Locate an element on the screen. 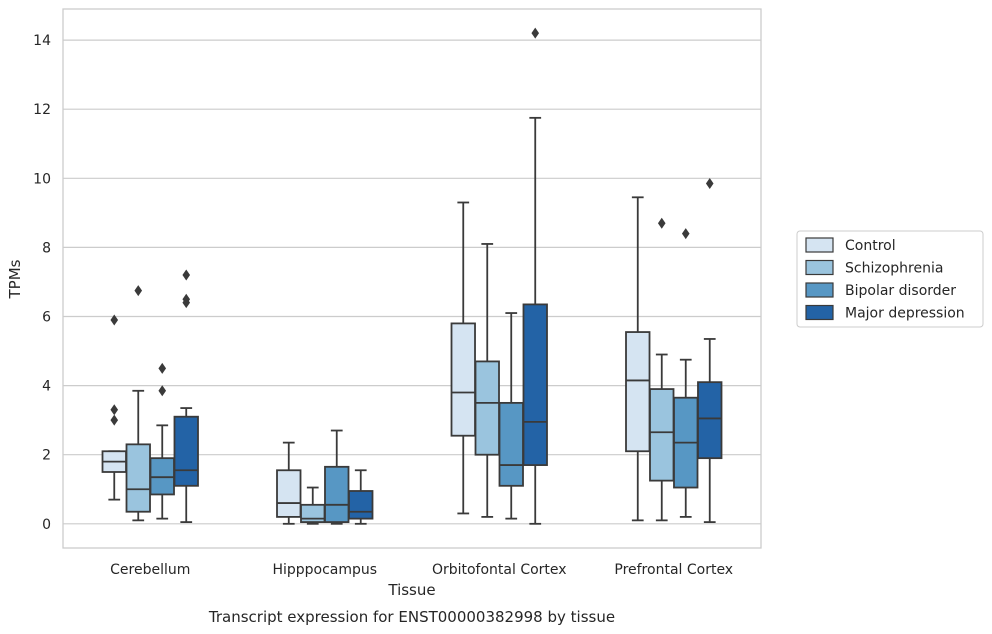  x-tick-label: Orbitofontal Cortex is located at coordinates (499, 570).